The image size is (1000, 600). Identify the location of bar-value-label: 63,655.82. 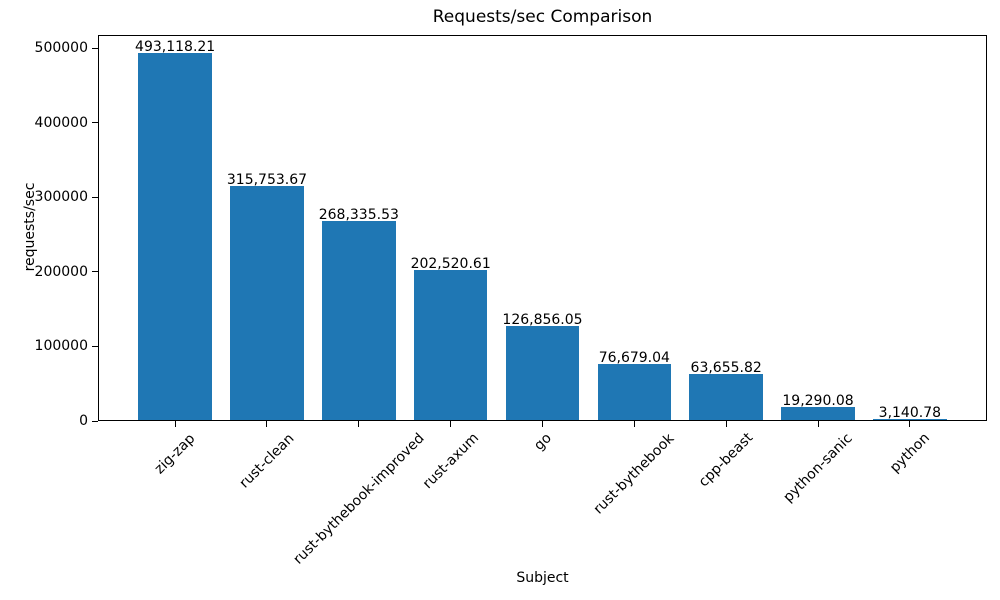
(726, 367).